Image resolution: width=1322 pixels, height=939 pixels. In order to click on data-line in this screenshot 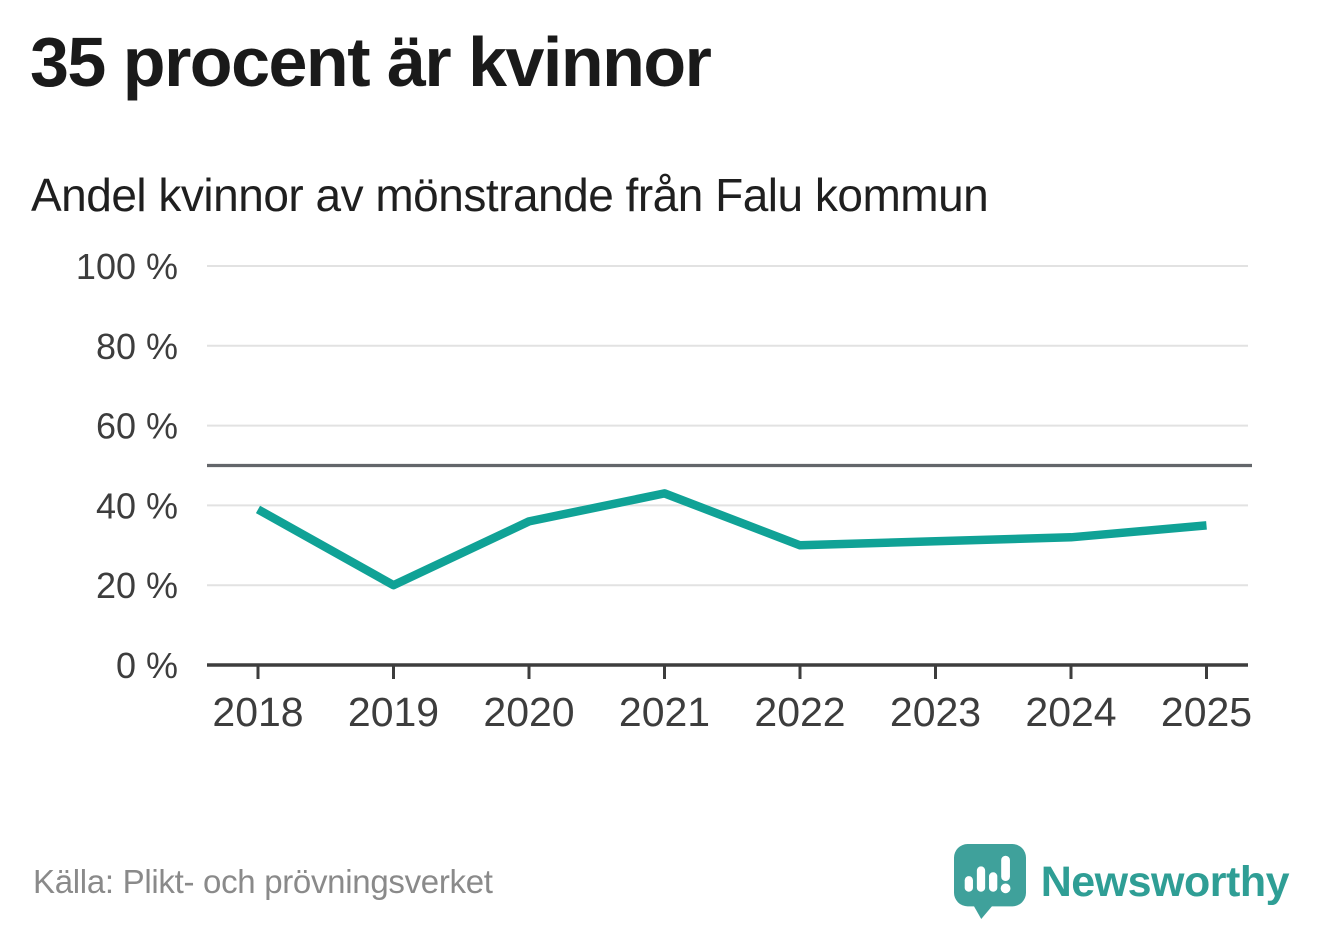, I will do `click(731, 539)`.